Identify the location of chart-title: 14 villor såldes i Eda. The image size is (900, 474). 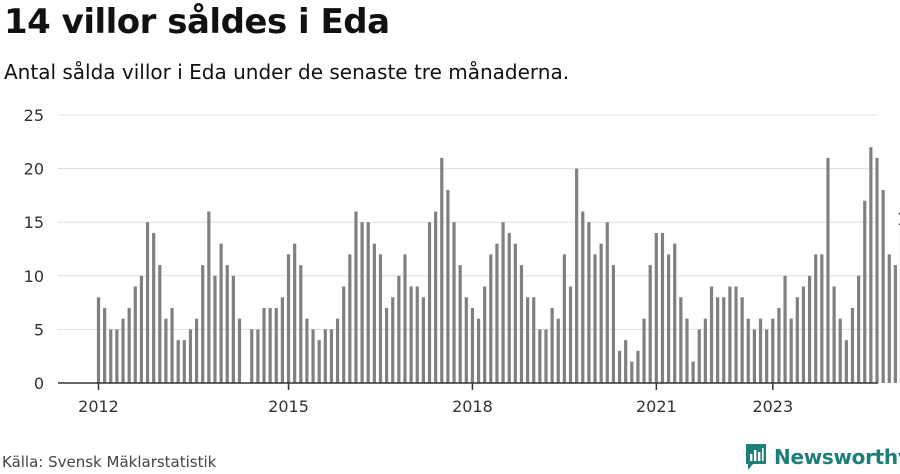
(197, 22).